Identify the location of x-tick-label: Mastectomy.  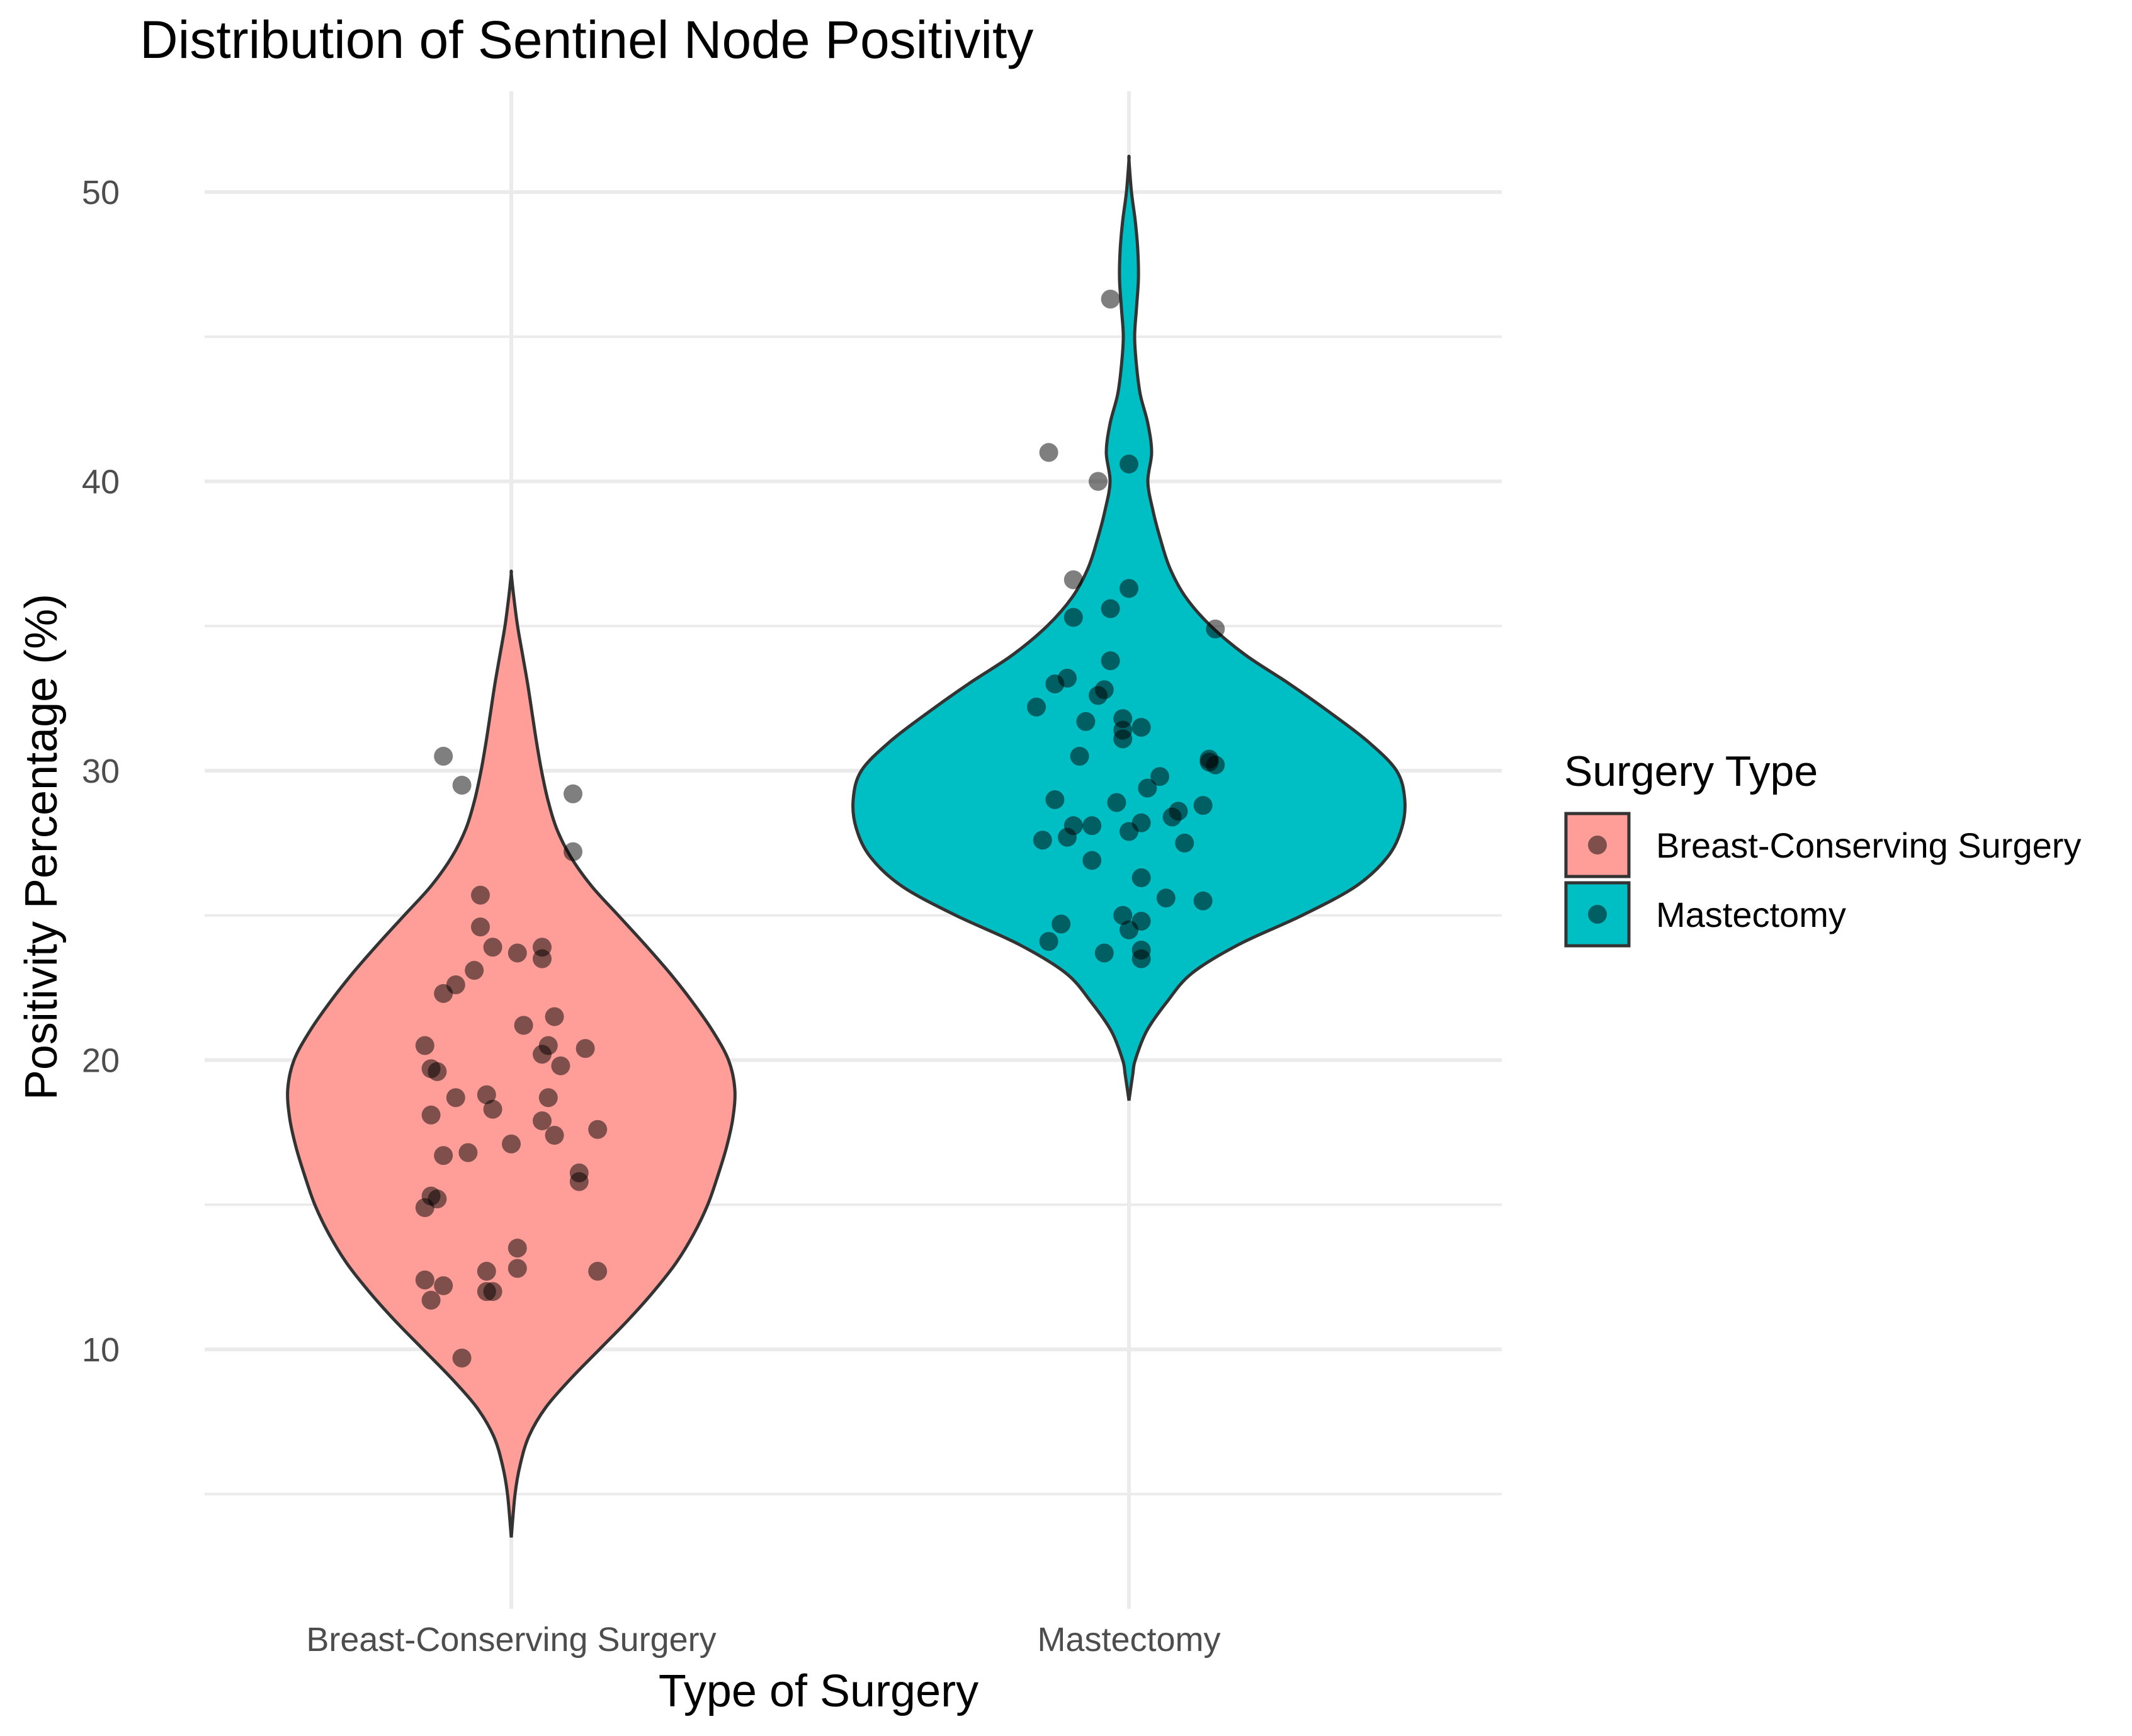
(1128, 1640).